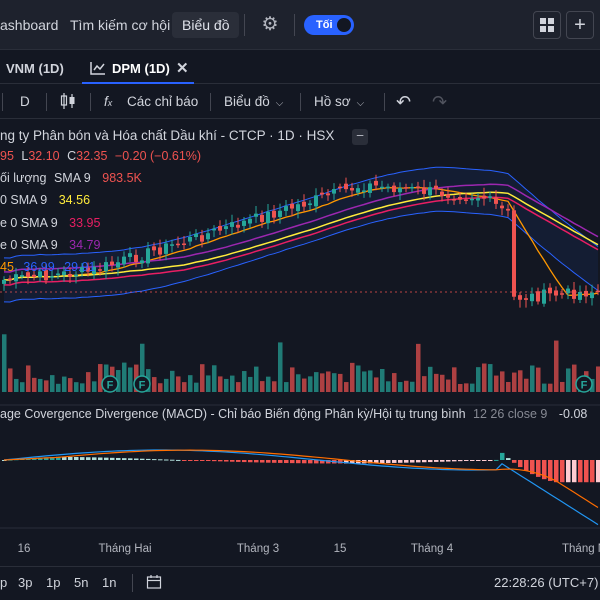 The height and width of the screenshot is (600, 600). I want to click on tab-vnm: VNM (1D), so click(35, 68).